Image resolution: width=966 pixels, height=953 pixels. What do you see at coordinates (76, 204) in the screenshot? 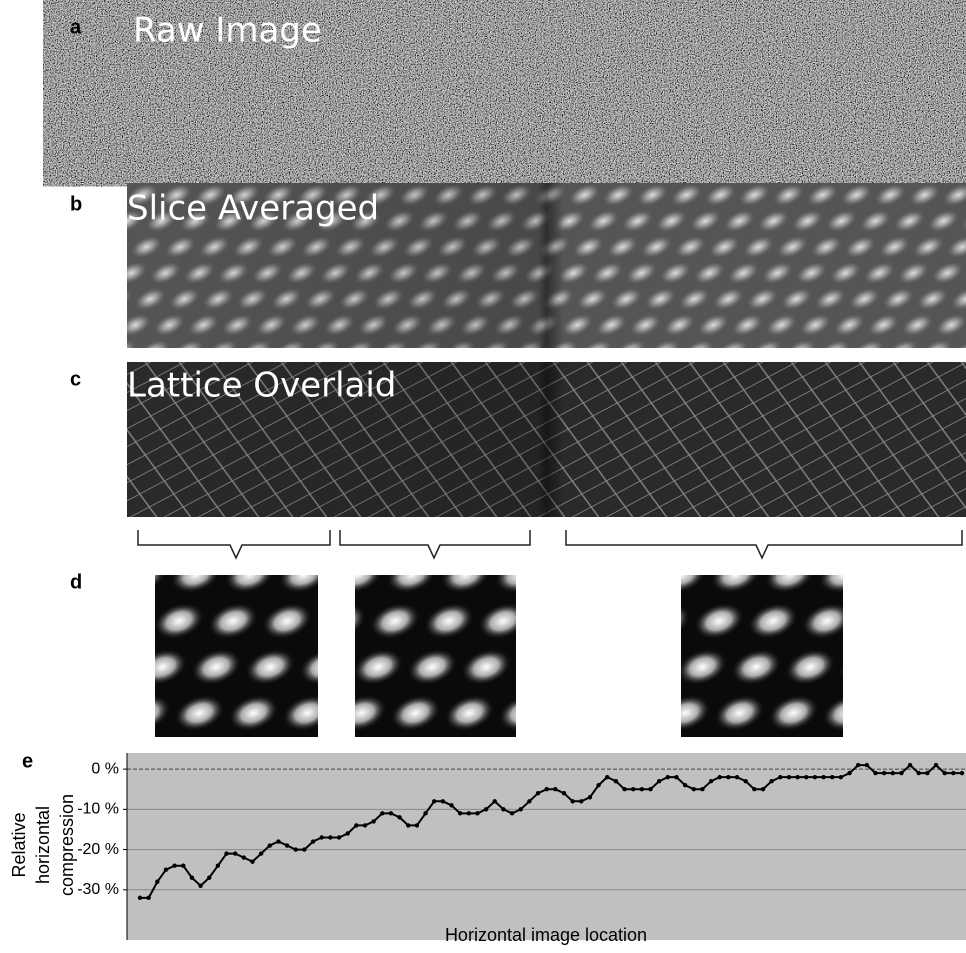
I see `panel-letter: b` at bounding box center [76, 204].